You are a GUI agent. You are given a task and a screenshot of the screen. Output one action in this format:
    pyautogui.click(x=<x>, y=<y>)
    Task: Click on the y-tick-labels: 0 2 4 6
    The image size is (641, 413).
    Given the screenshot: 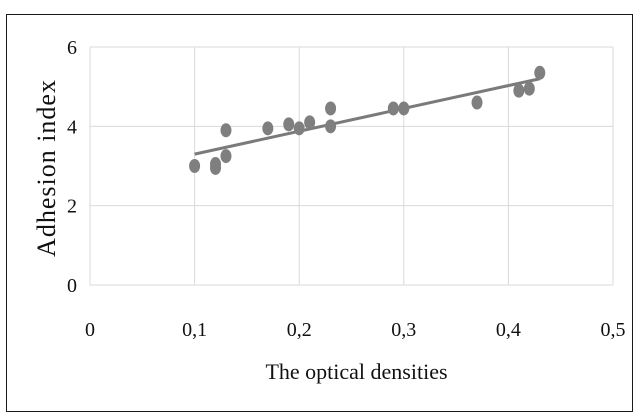 What is the action you would take?
    pyautogui.click(x=72, y=167)
    